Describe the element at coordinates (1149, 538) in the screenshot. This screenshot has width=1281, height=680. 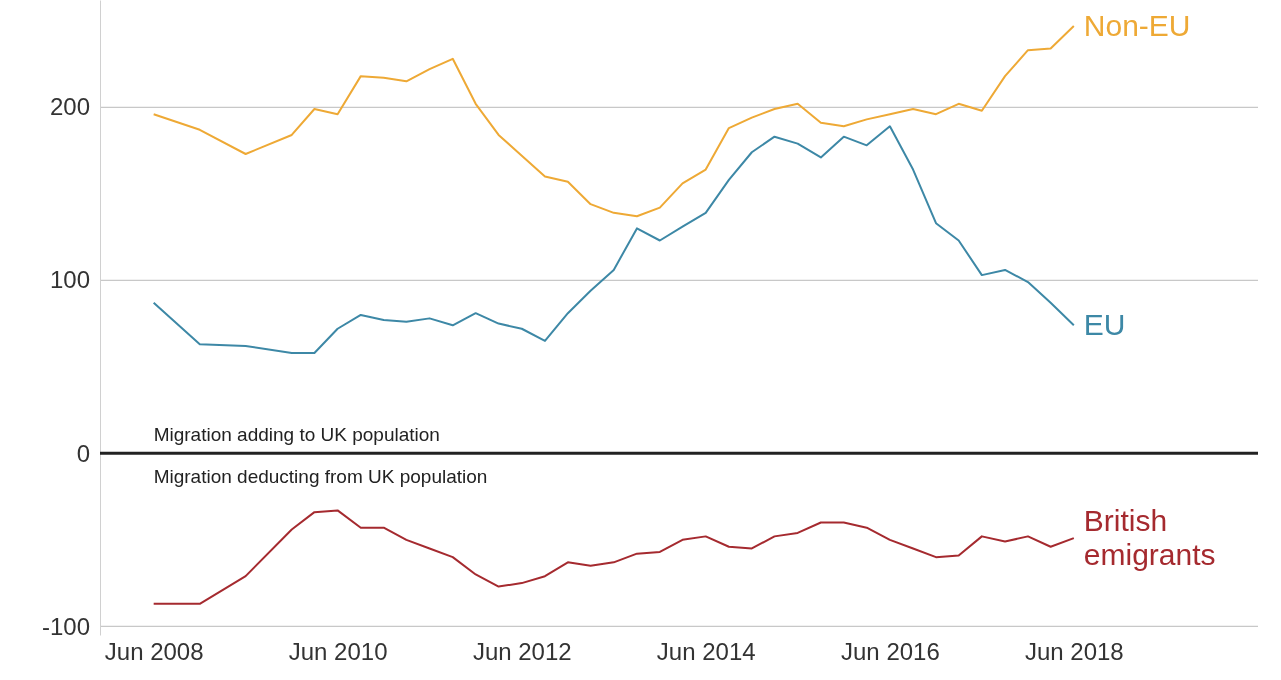
I see `series-label: British emigrants` at that location.